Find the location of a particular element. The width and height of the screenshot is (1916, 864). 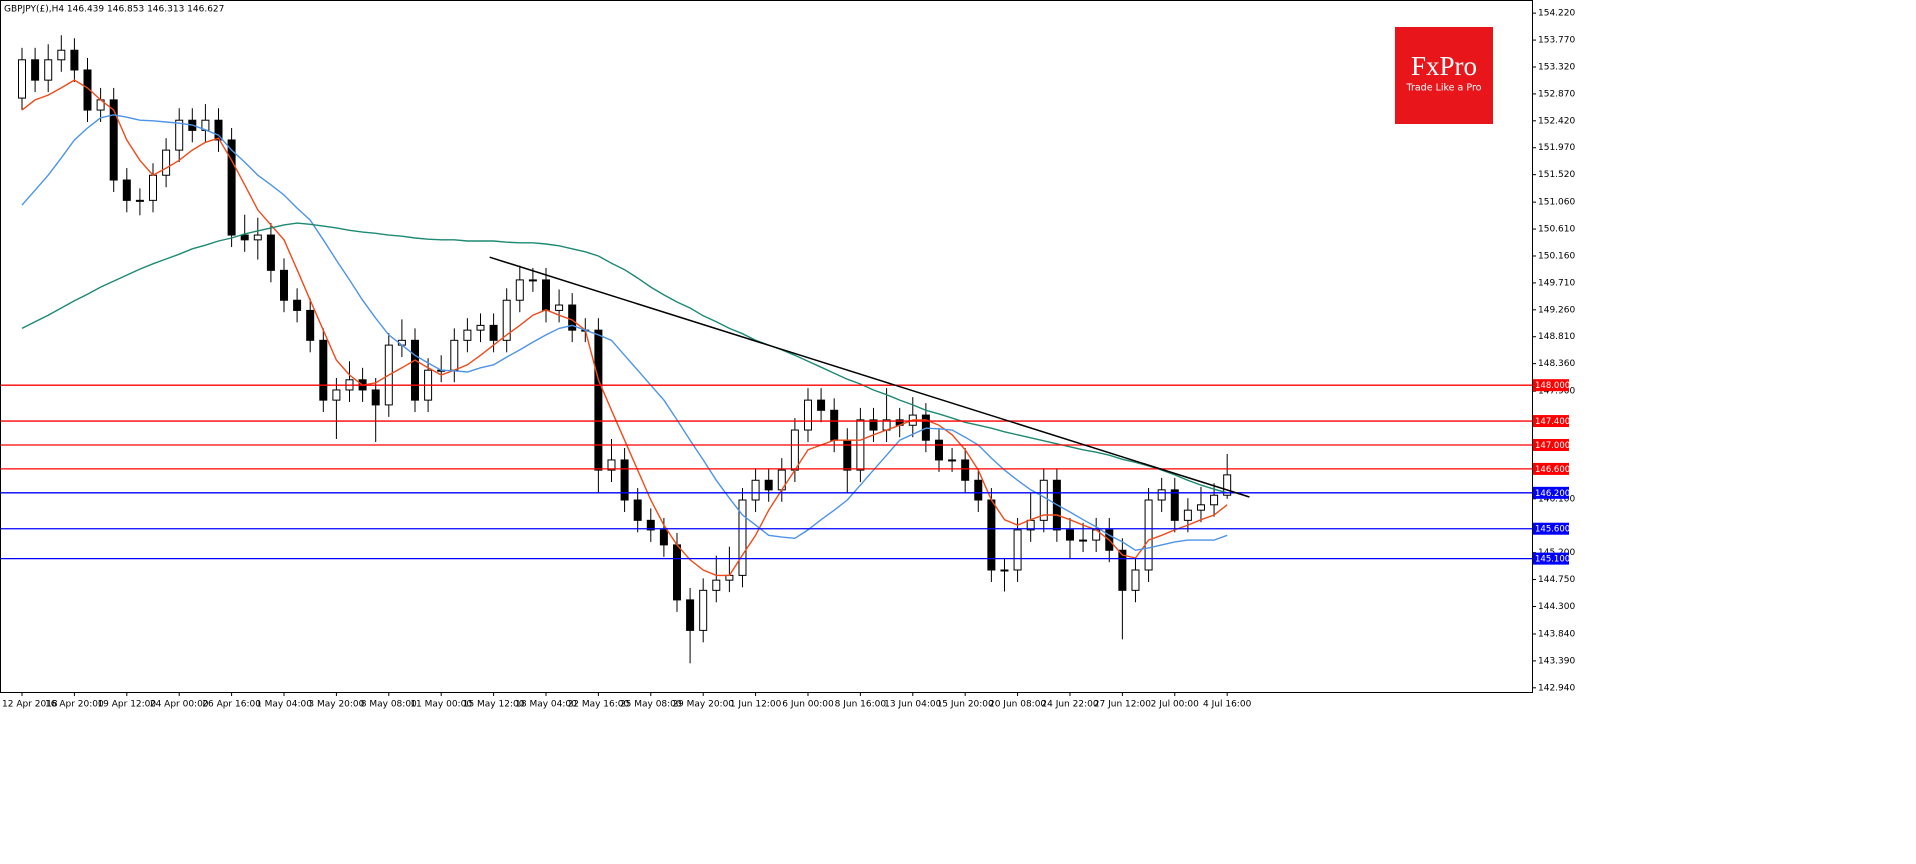

x-tick-label: 13 Jun 04:00 is located at coordinates (912, 705).